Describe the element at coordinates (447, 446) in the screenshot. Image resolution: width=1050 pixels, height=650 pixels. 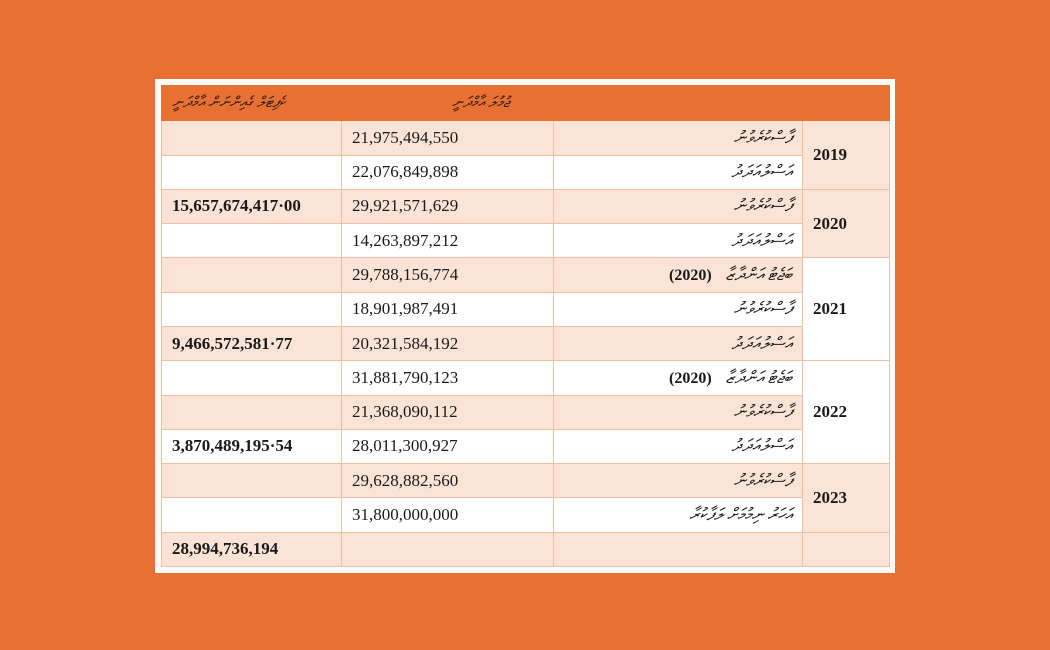
I see `amount-cell: 28,011,300,927` at that location.